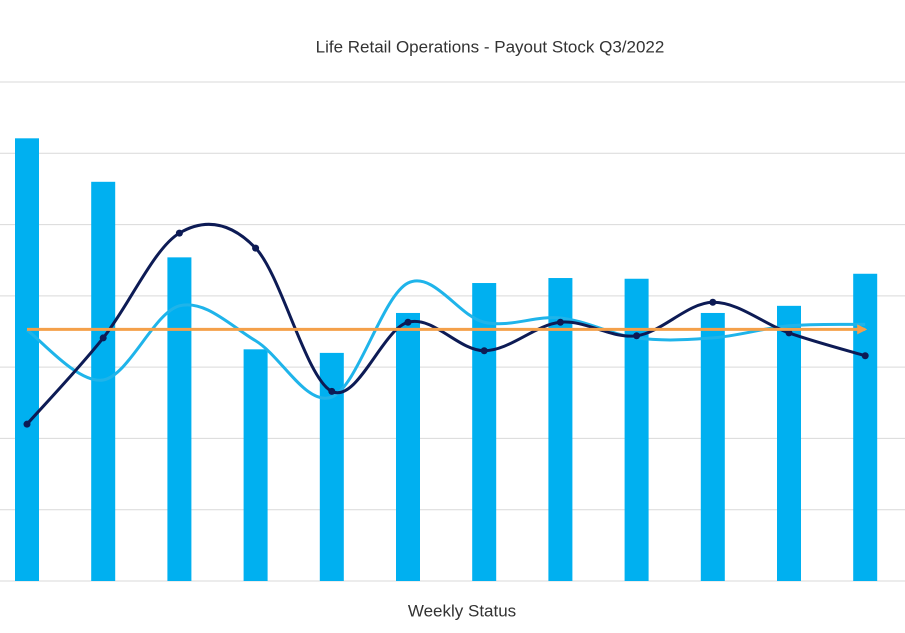 This screenshot has width=905, height=633. I want to click on x-axis-label: Weekly Status, so click(462, 610).